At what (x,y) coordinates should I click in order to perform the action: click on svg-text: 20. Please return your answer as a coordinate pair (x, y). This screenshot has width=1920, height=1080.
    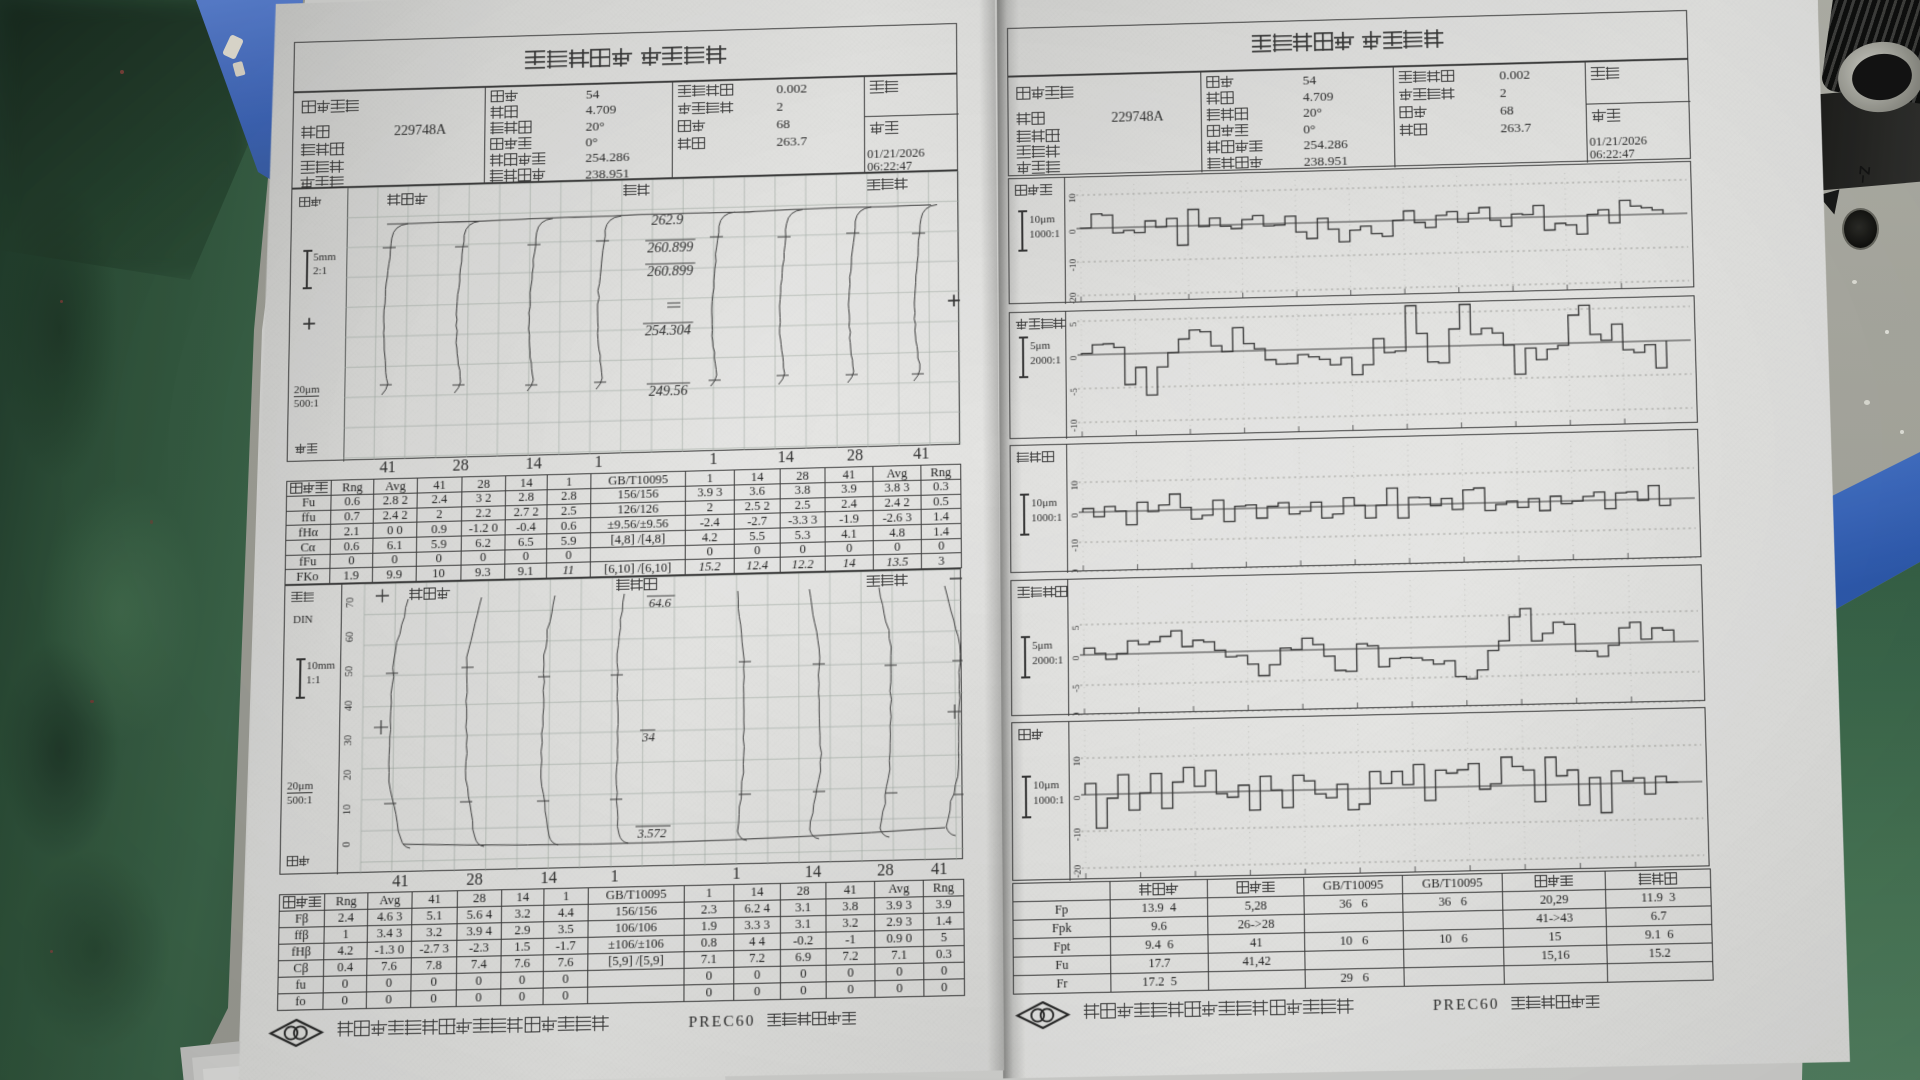
    Looking at the image, I should click on (348, 774).